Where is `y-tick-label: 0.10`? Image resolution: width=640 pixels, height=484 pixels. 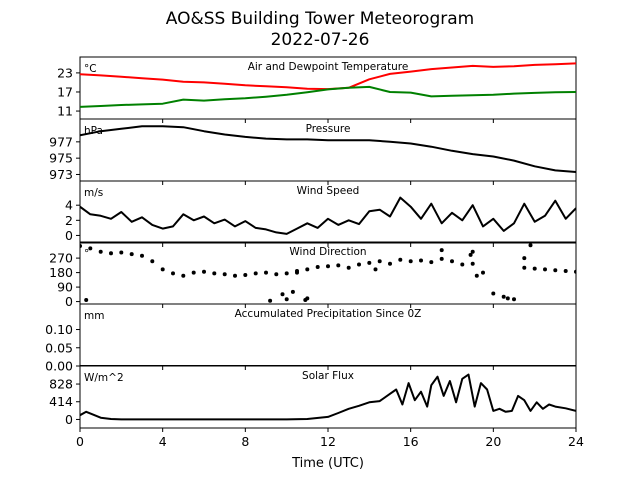 y-tick-label: 0.10 is located at coordinates (59, 329).